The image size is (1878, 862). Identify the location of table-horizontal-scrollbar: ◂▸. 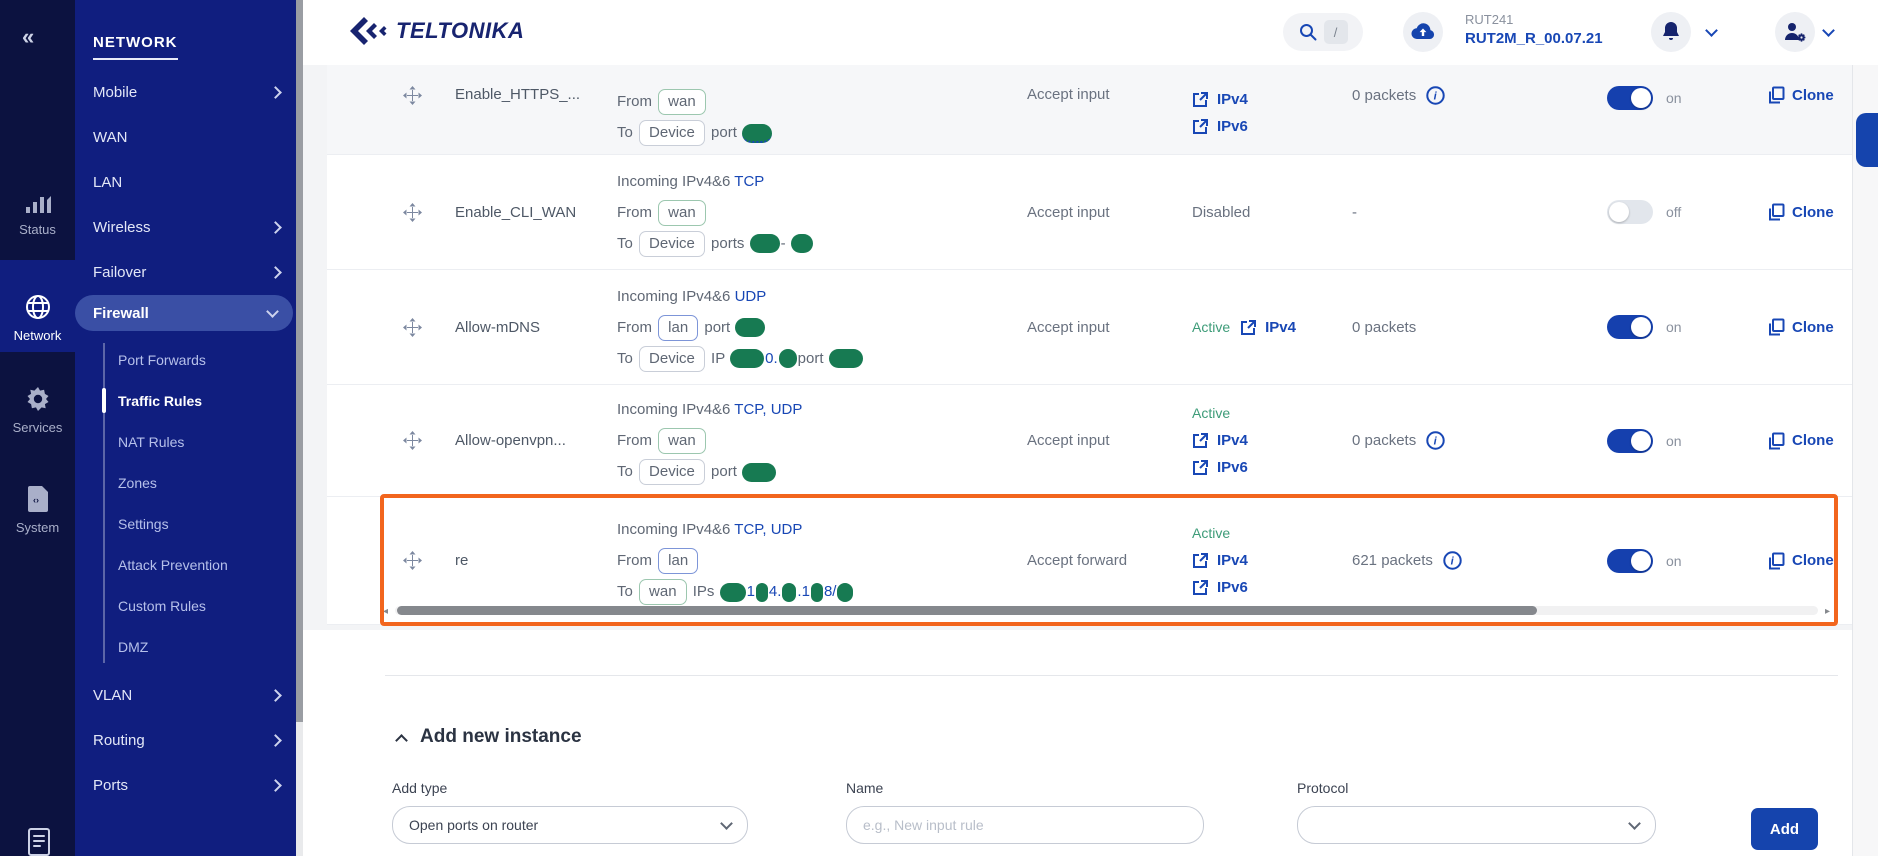
(1106, 610).